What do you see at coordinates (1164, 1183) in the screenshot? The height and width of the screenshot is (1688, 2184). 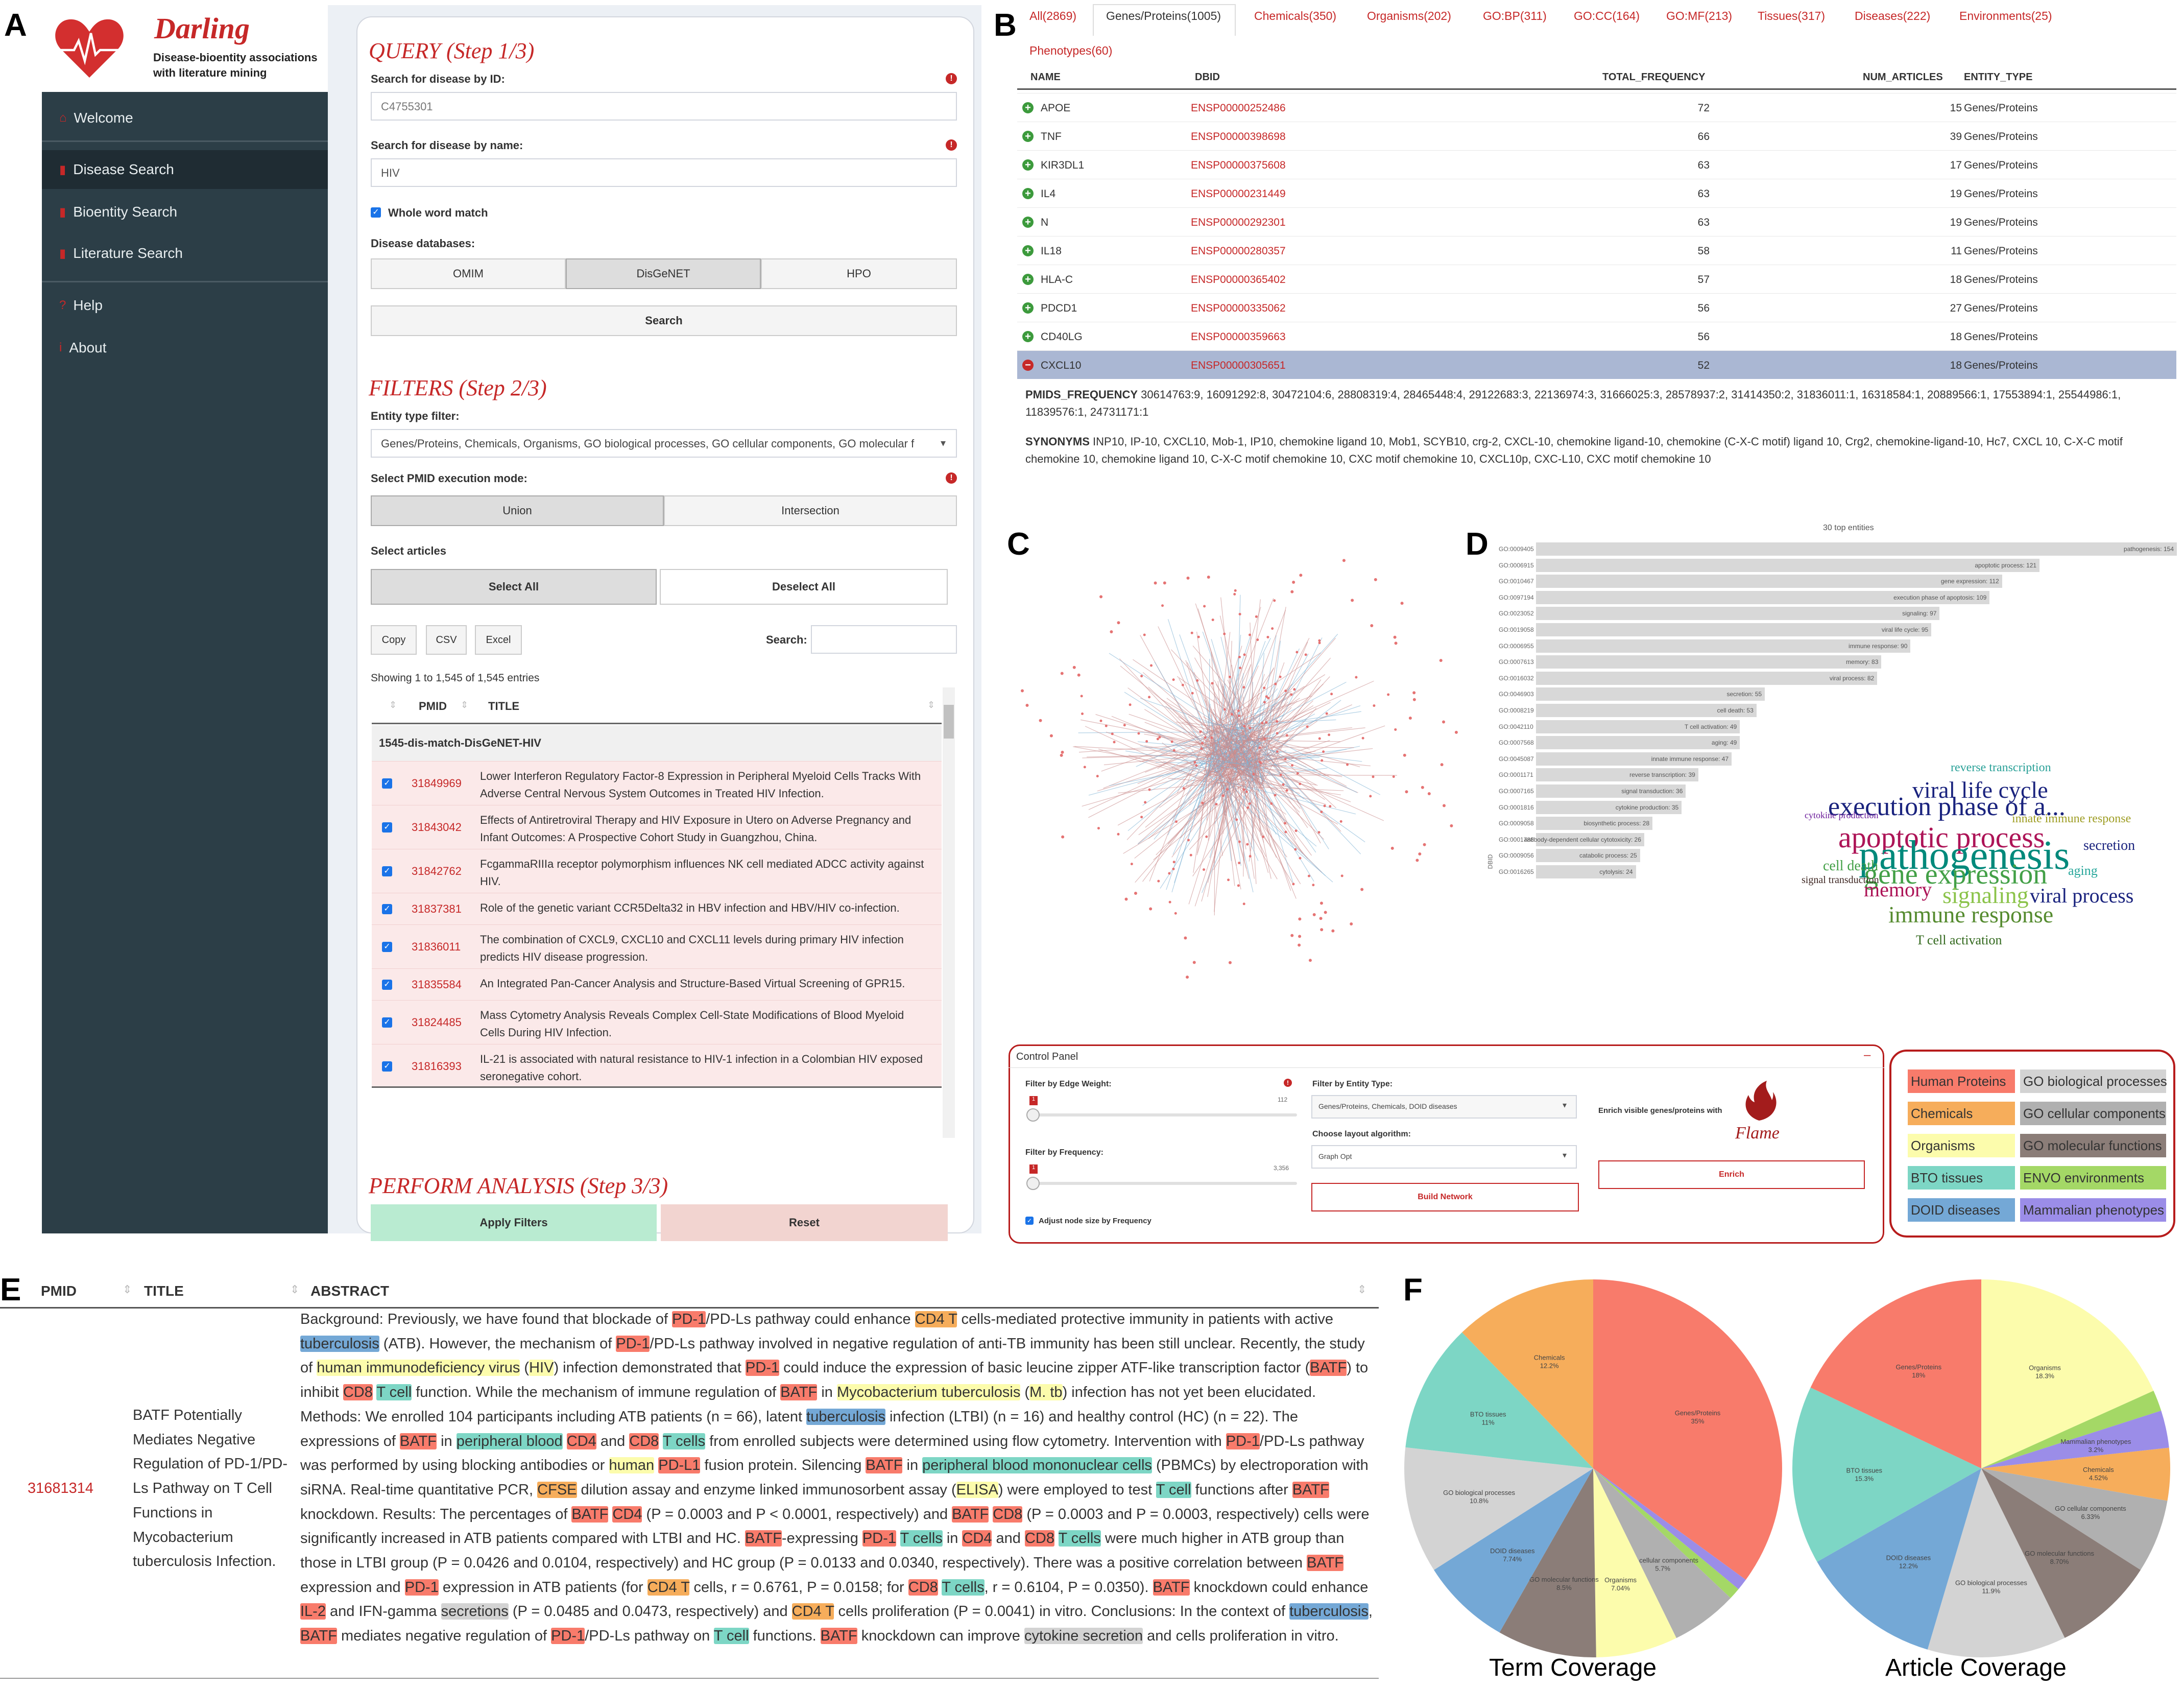 I see `frequency-slider` at bounding box center [1164, 1183].